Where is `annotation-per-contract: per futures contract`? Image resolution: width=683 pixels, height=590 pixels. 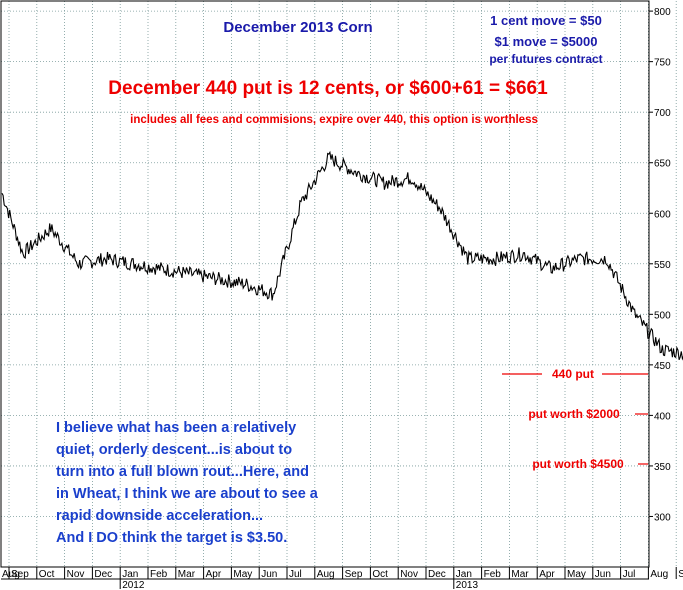
annotation-per-contract: per futures contract is located at coordinates (545, 59).